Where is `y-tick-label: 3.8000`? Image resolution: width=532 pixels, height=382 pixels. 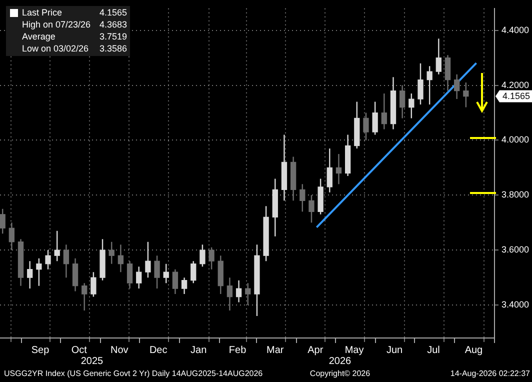 y-tick-label: 3.8000 is located at coordinates (515, 195).